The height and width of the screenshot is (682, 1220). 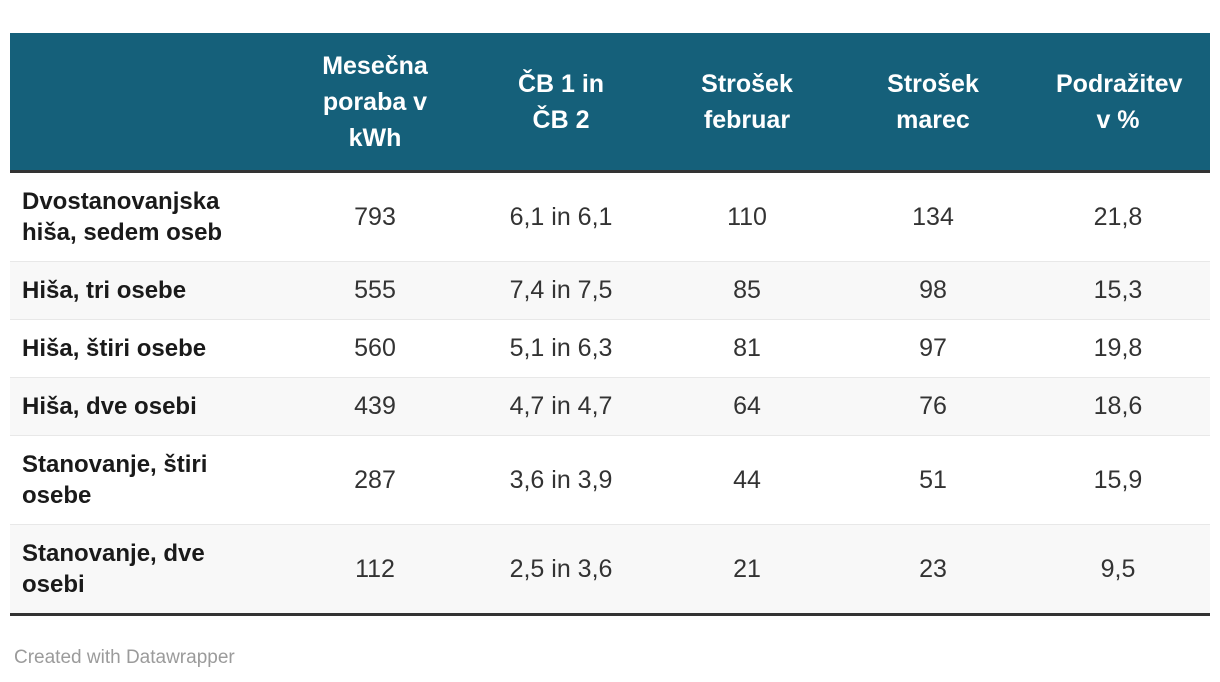 What do you see at coordinates (561, 479) in the screenshot?
I see `cell-cb: 3,6 in 3,9` at bounding box center [561, 479].